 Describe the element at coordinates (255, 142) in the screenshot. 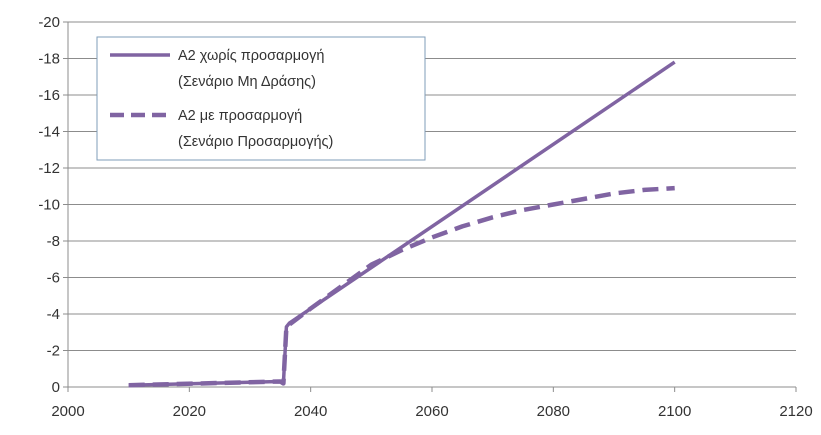

I see `legend-label: (Σενάριο Προσαρμογής)` at that location.